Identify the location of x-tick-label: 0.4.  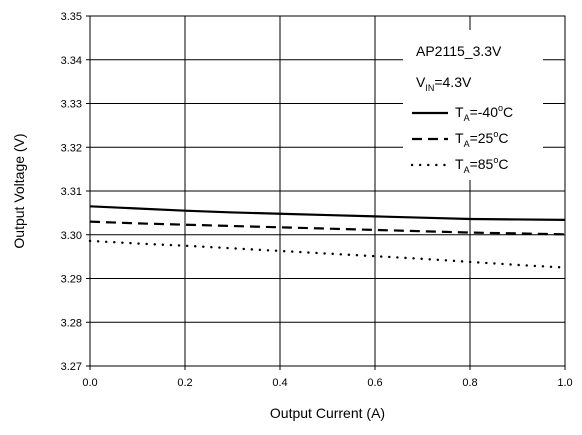
(279, 383).